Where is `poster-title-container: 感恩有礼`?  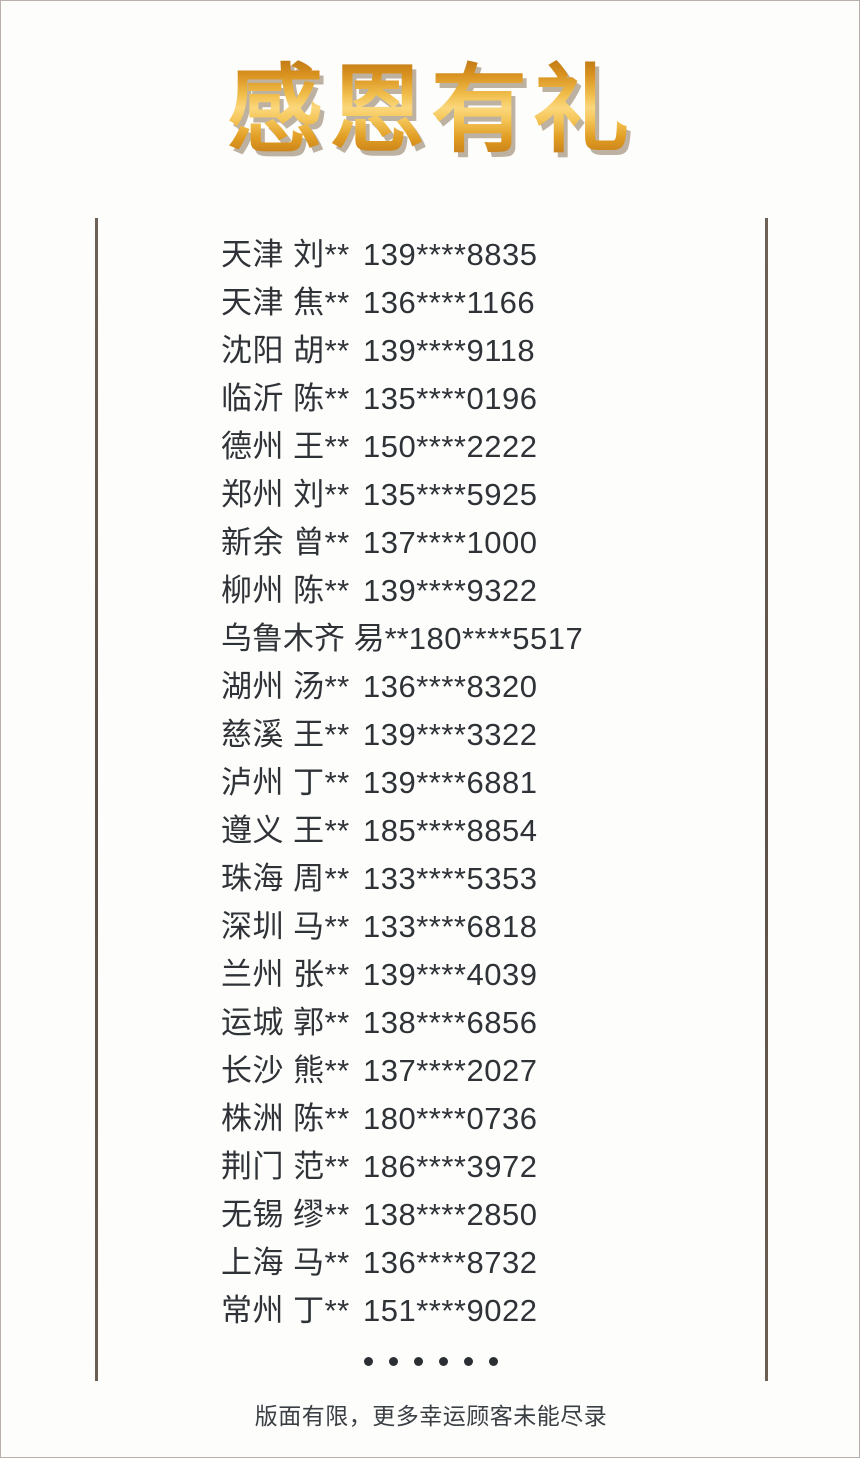
poster-title-container: 感恩有礼 is located at coordinates (430, 110).